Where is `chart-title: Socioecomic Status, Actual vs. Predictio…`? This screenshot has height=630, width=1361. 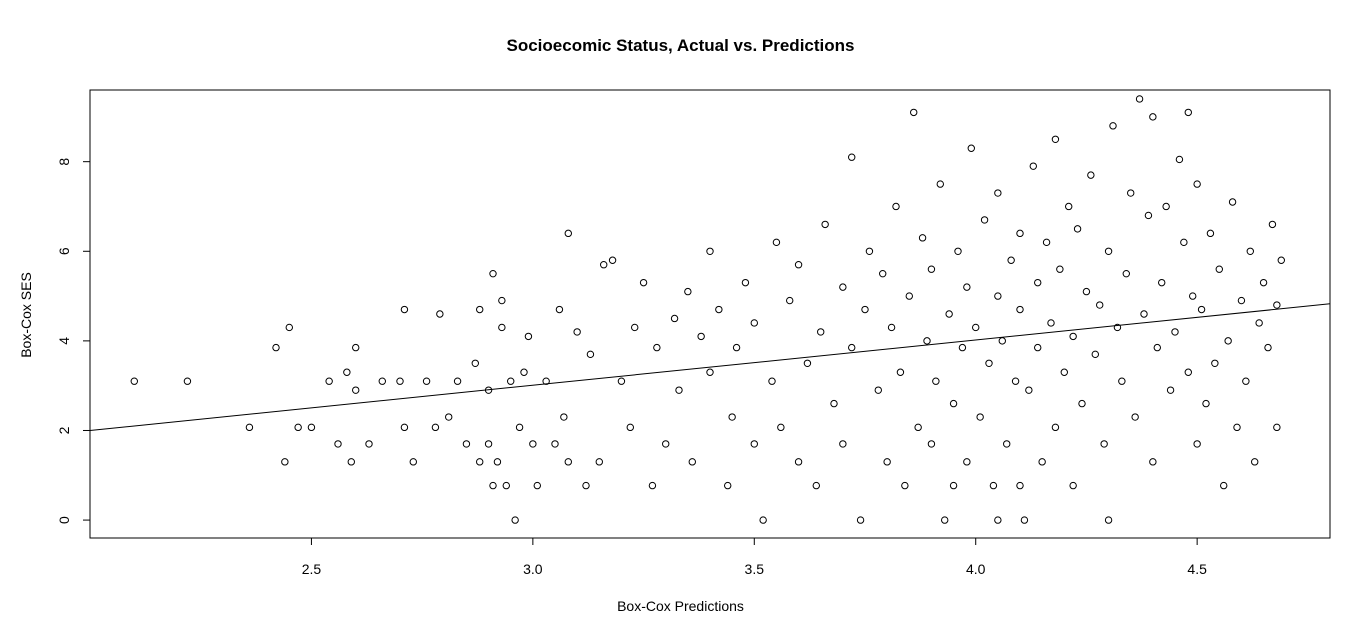 chart-title: Socioecomic Status, Actual vs. Predictio… is located at coordinates (680, 45).